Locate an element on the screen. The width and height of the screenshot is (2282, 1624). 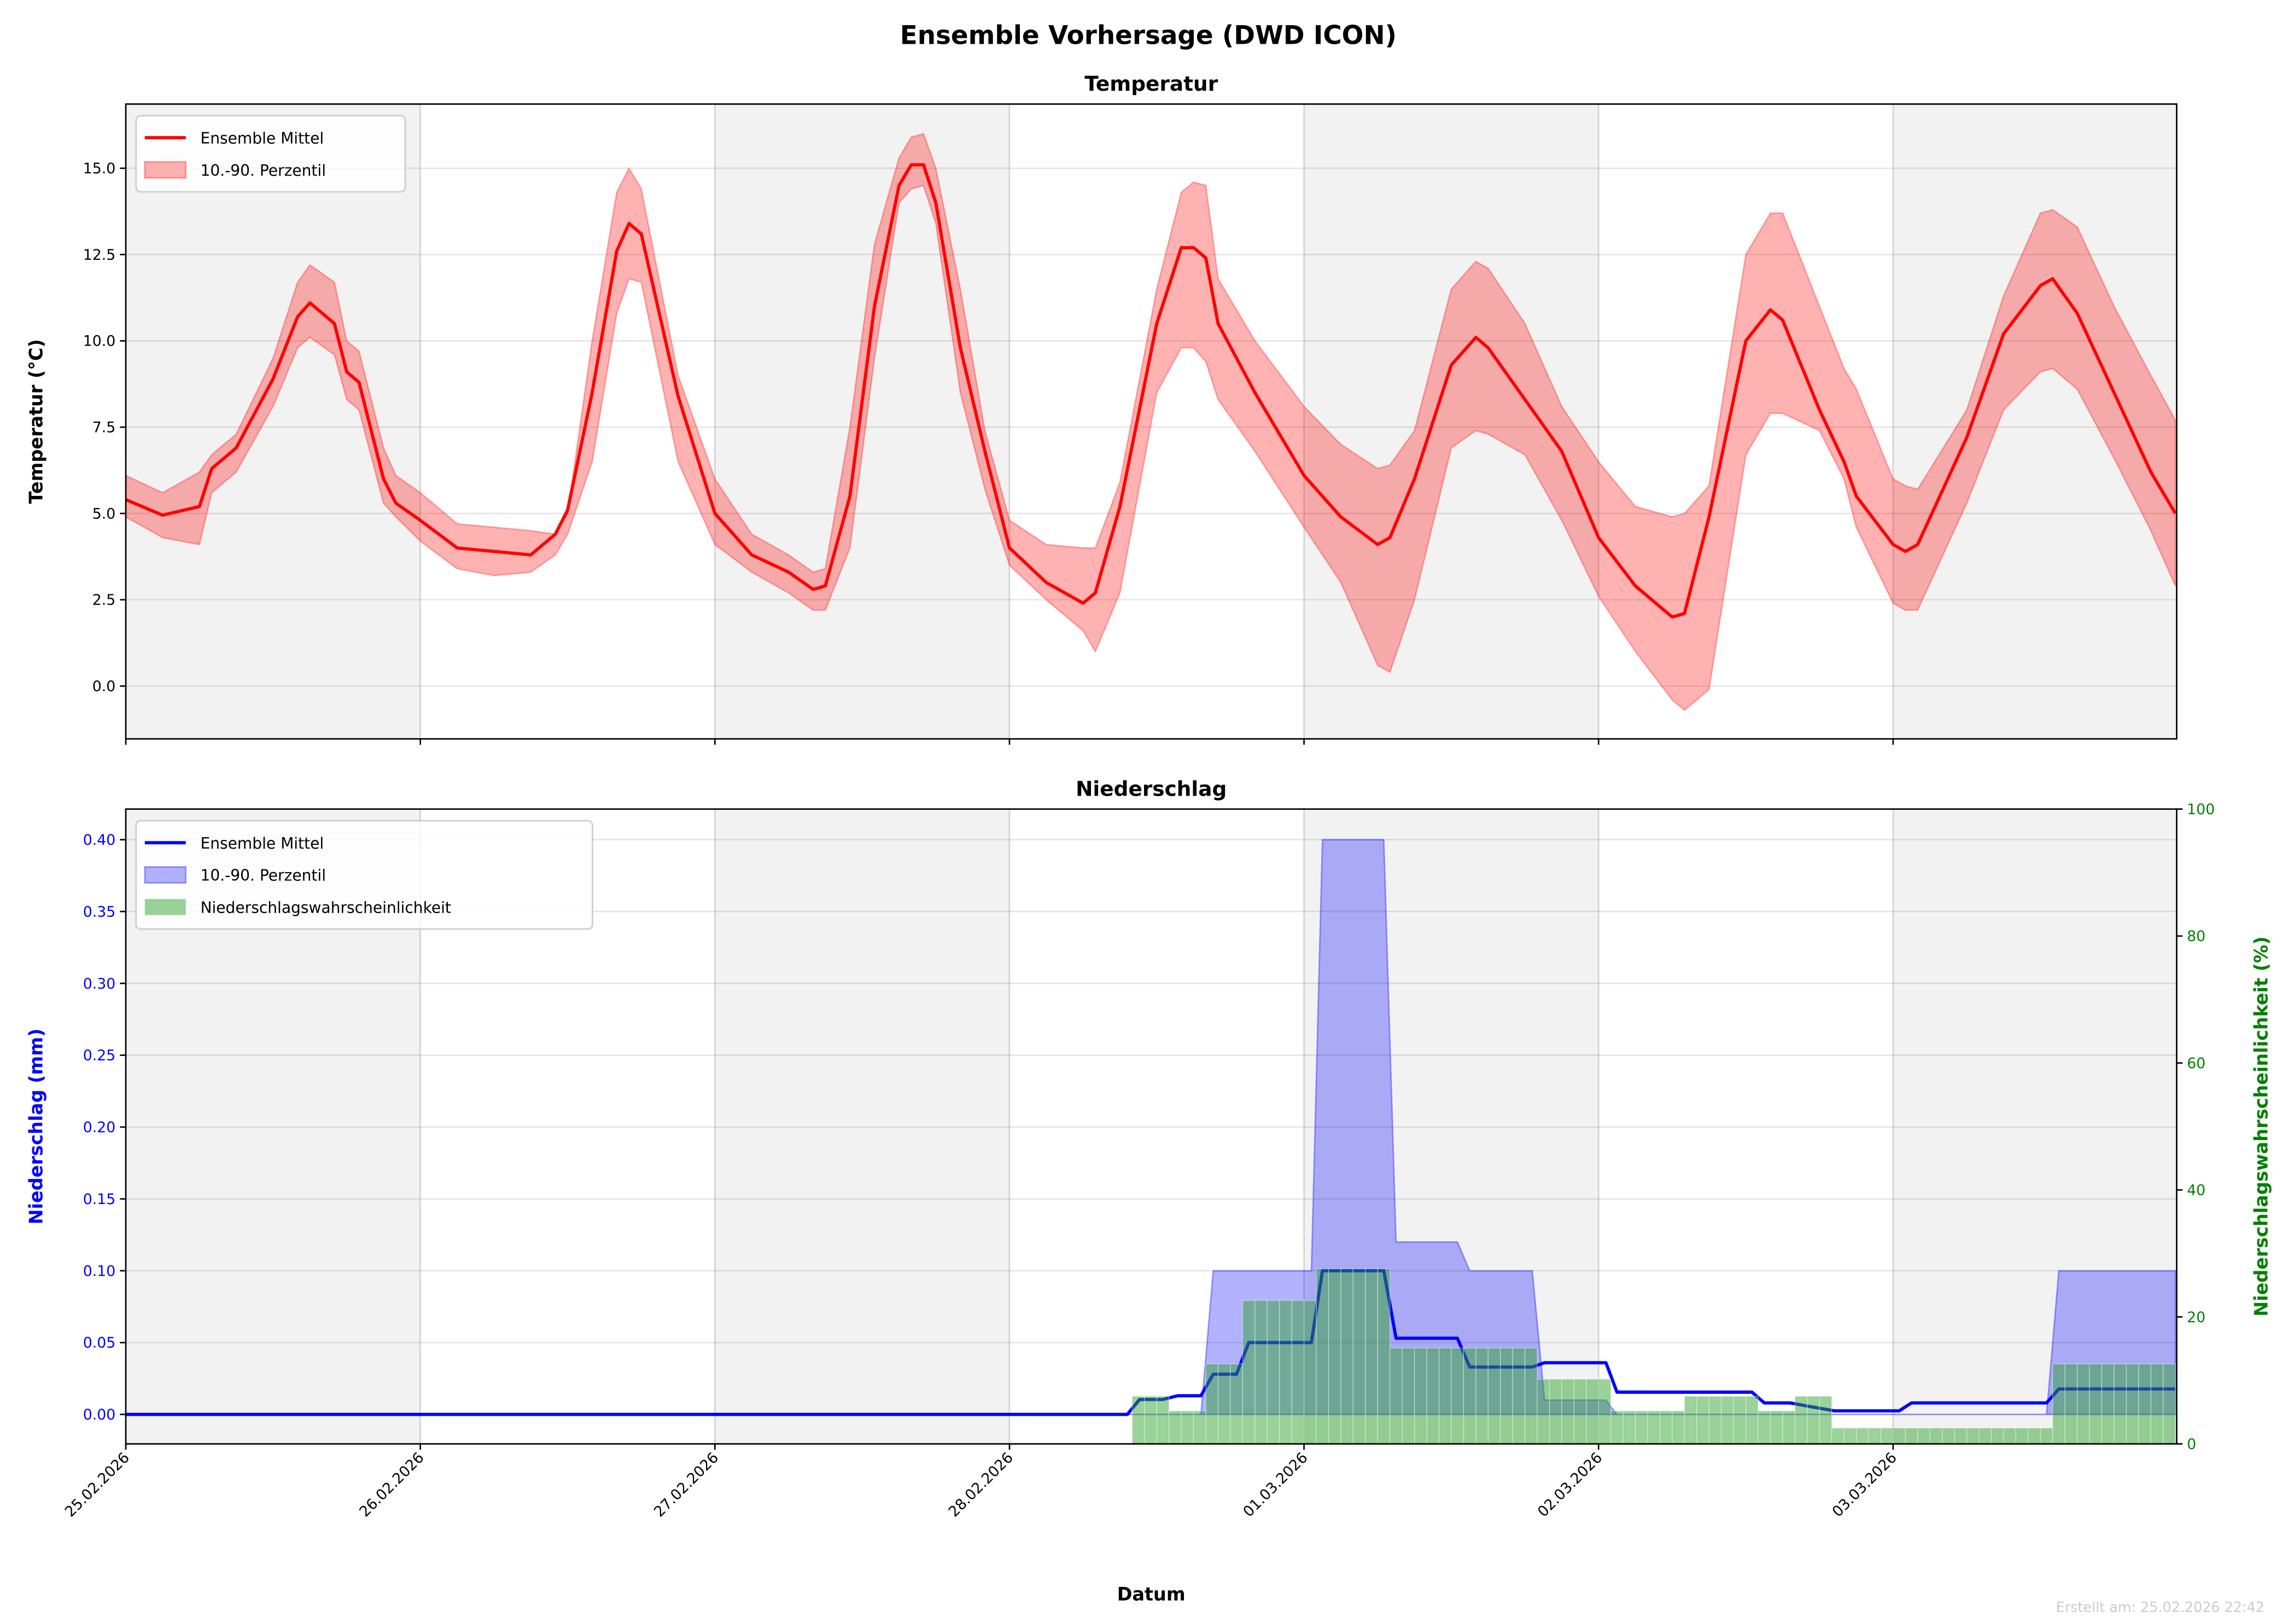
precipitation-title: Niederschlag is located at coordinates (1151, 789).